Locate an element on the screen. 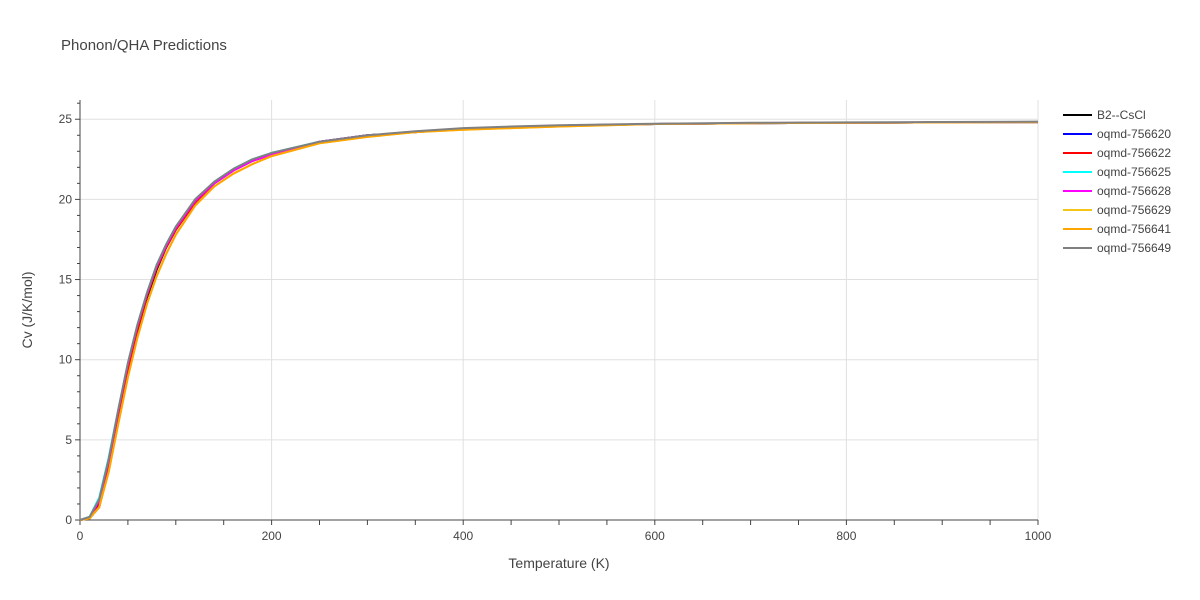  legend-item: oqmd-756641 is located at coordinates (1117, 229).